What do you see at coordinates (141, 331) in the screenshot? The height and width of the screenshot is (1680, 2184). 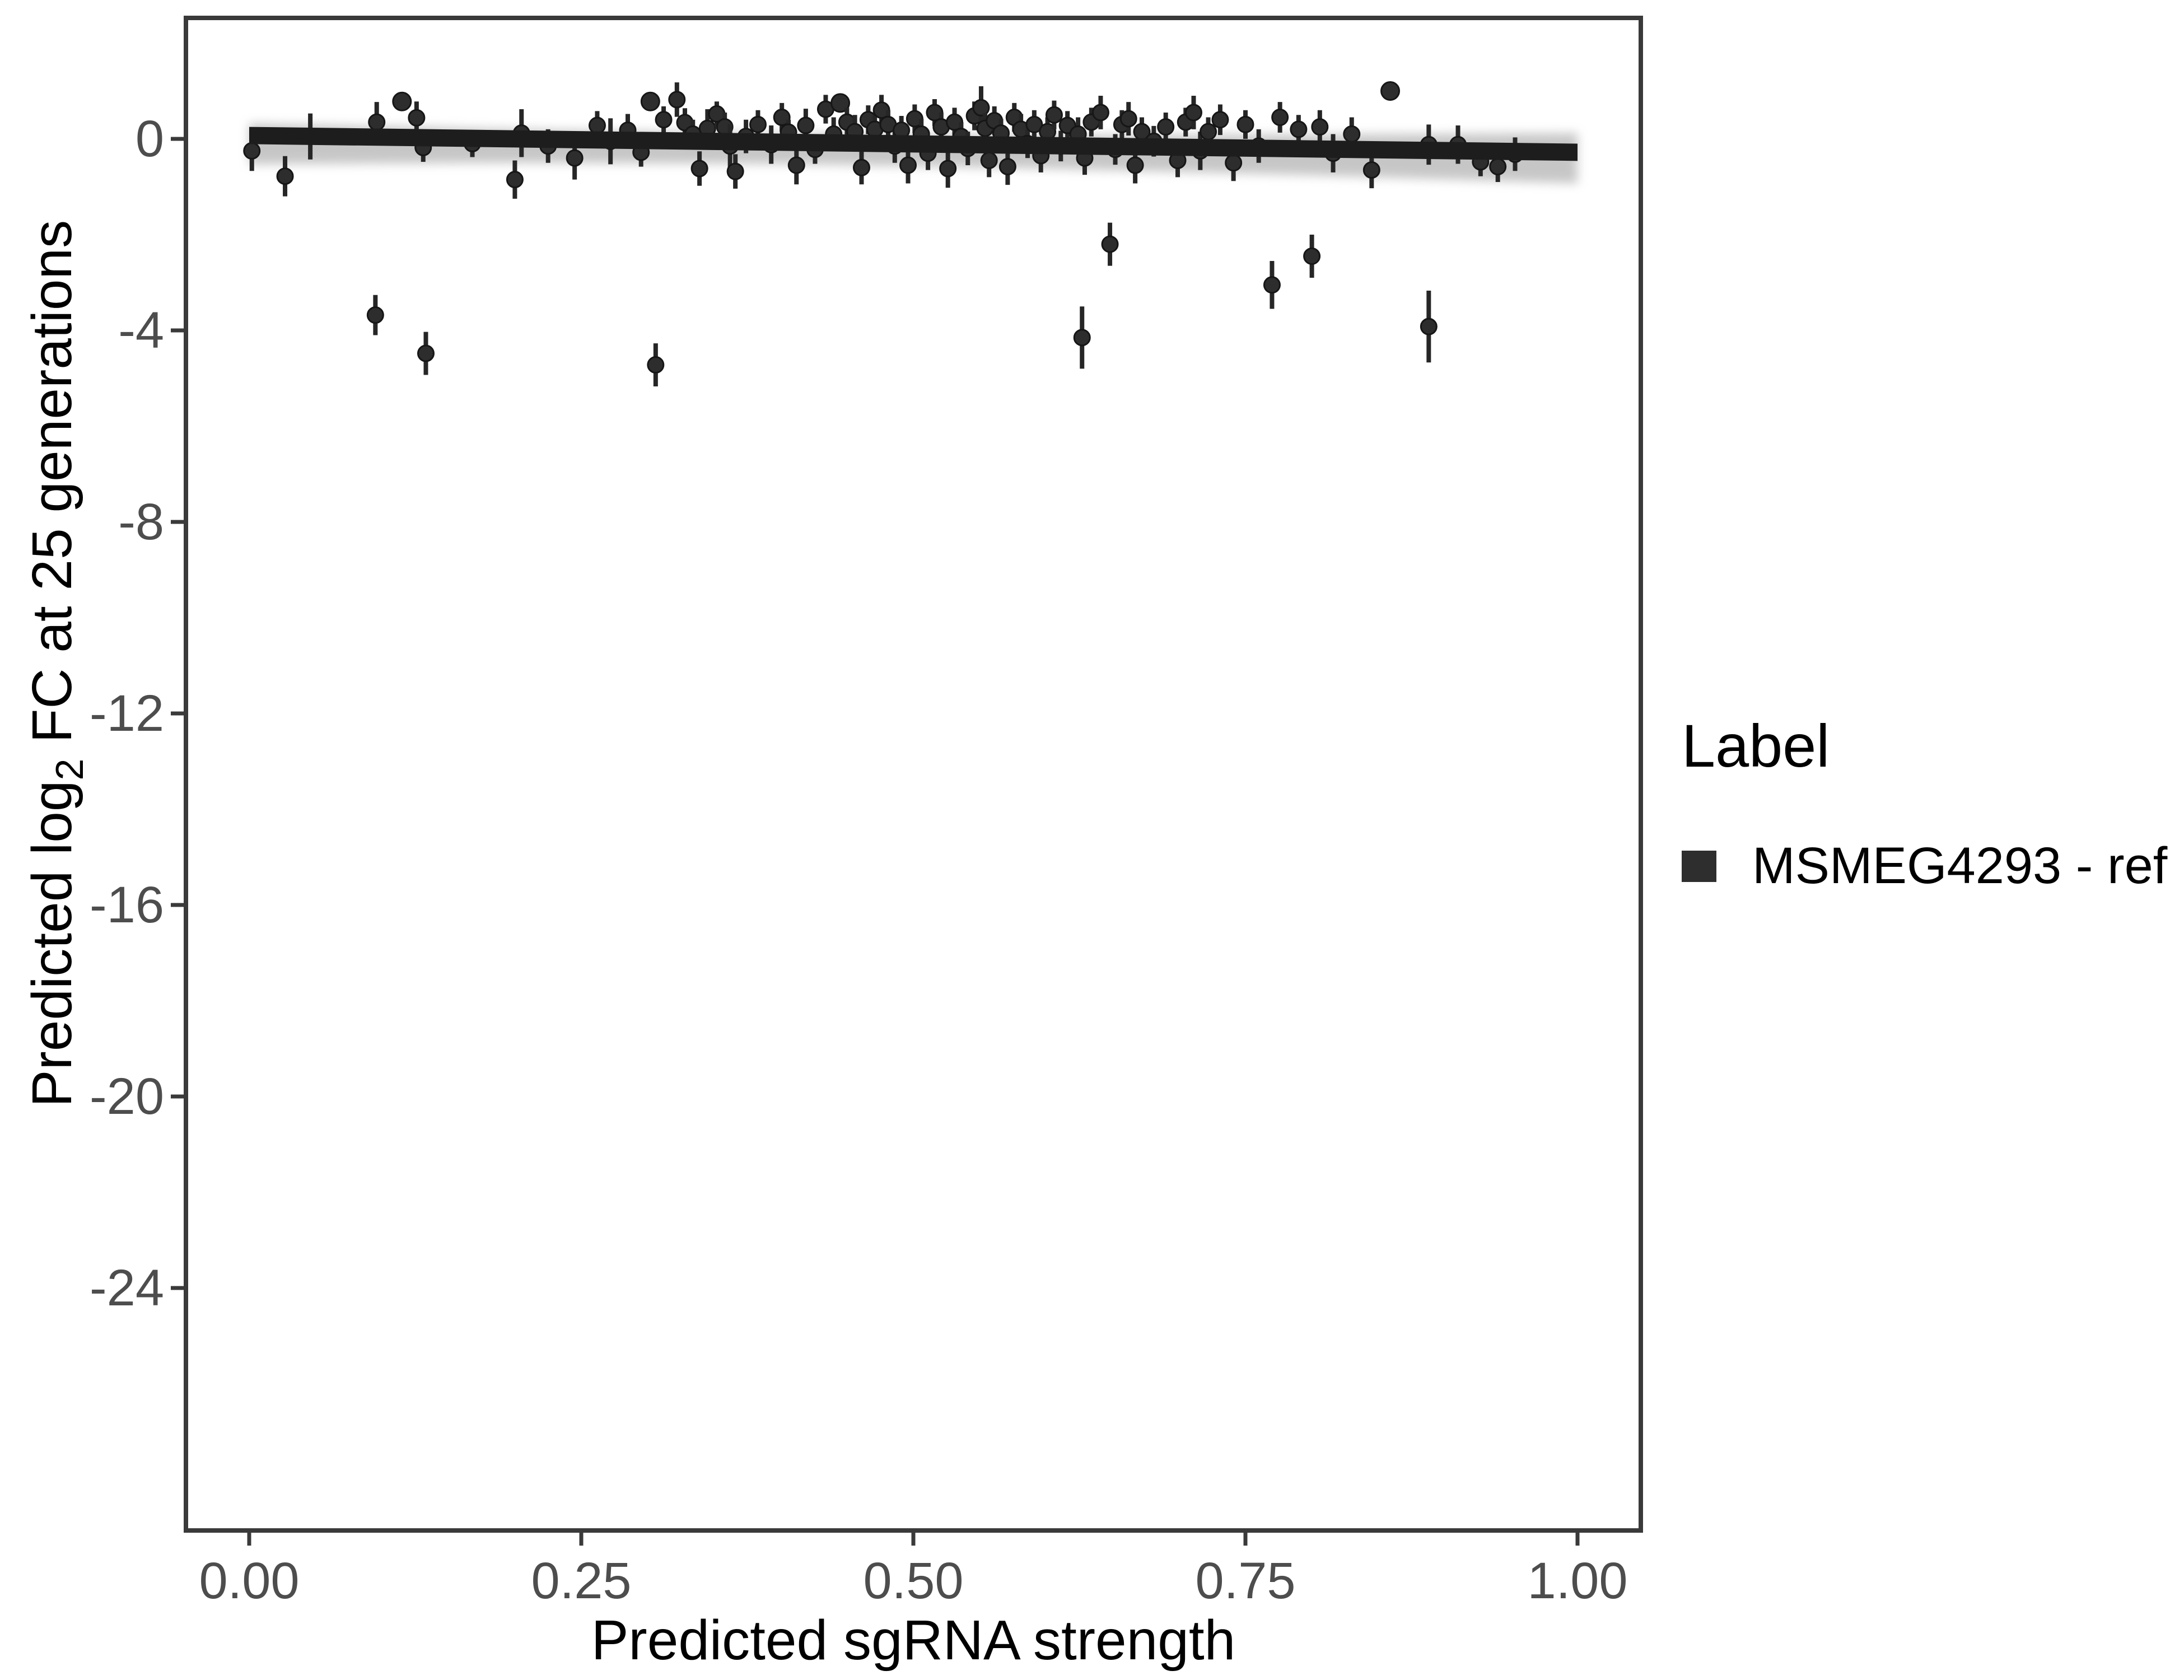 I see `y-tick-label: -4` at bounding box center [141, 331].